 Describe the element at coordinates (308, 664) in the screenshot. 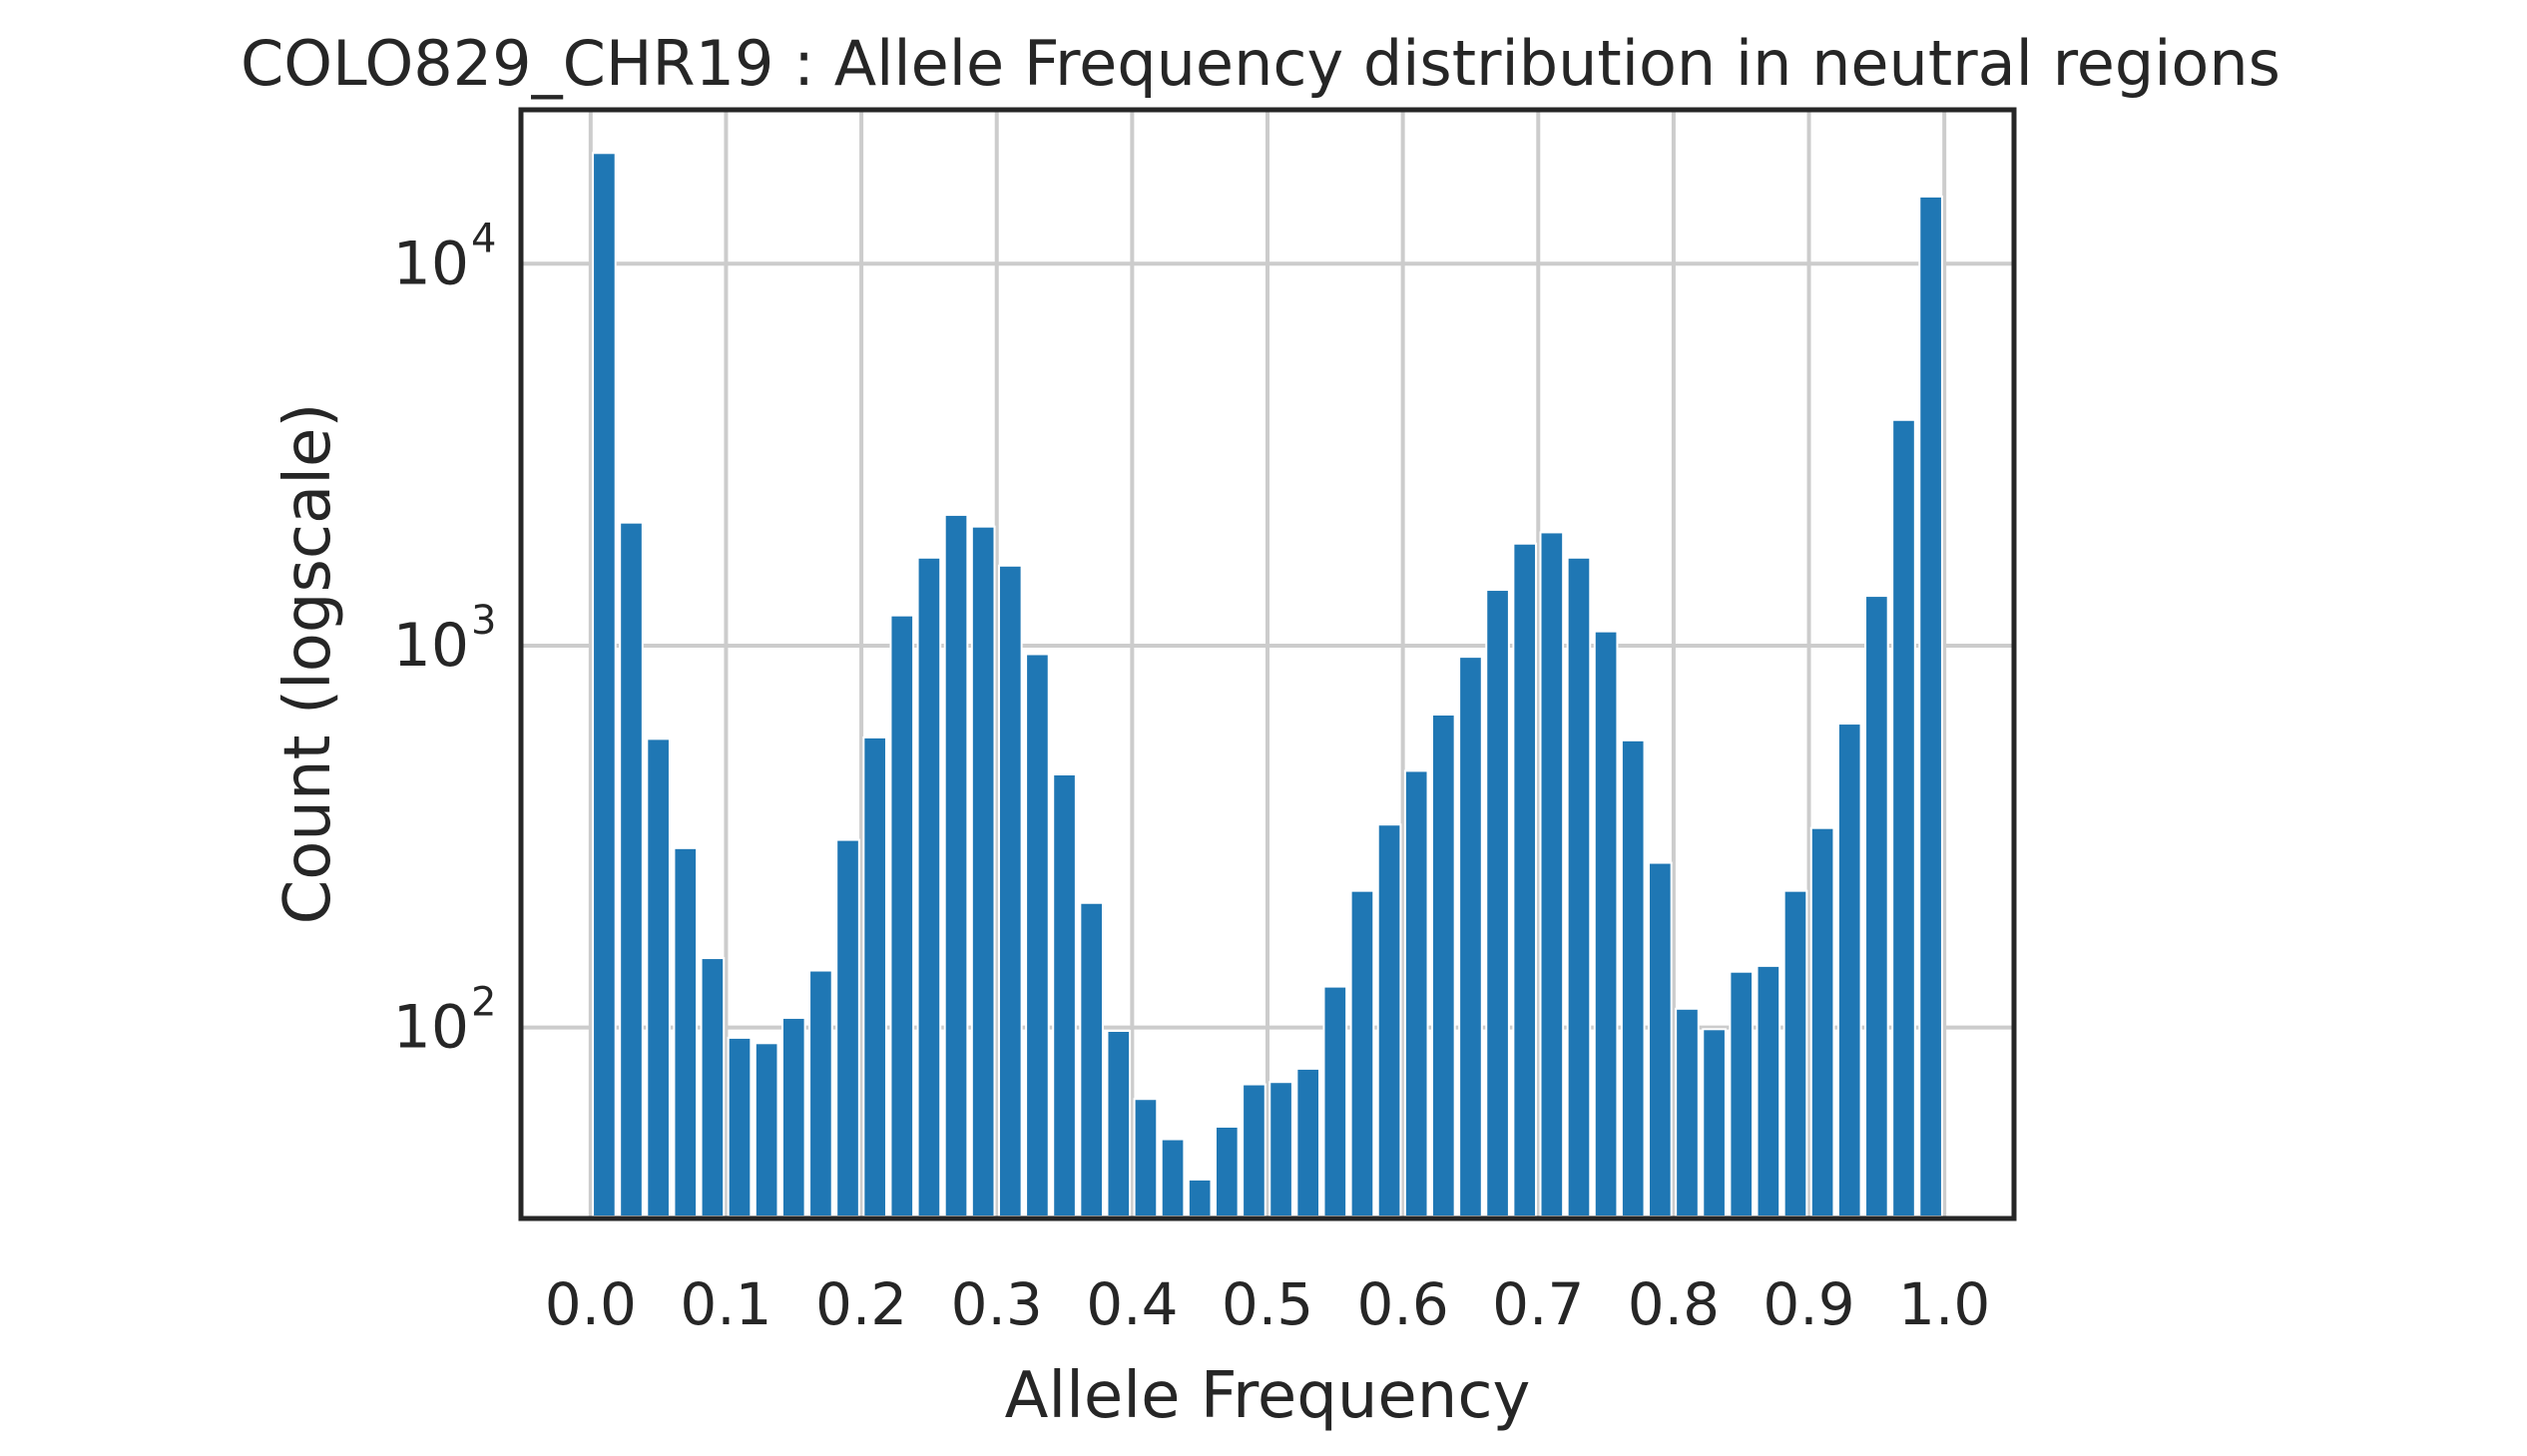

I see `y-axis-label: Count (logscale)` at that location.